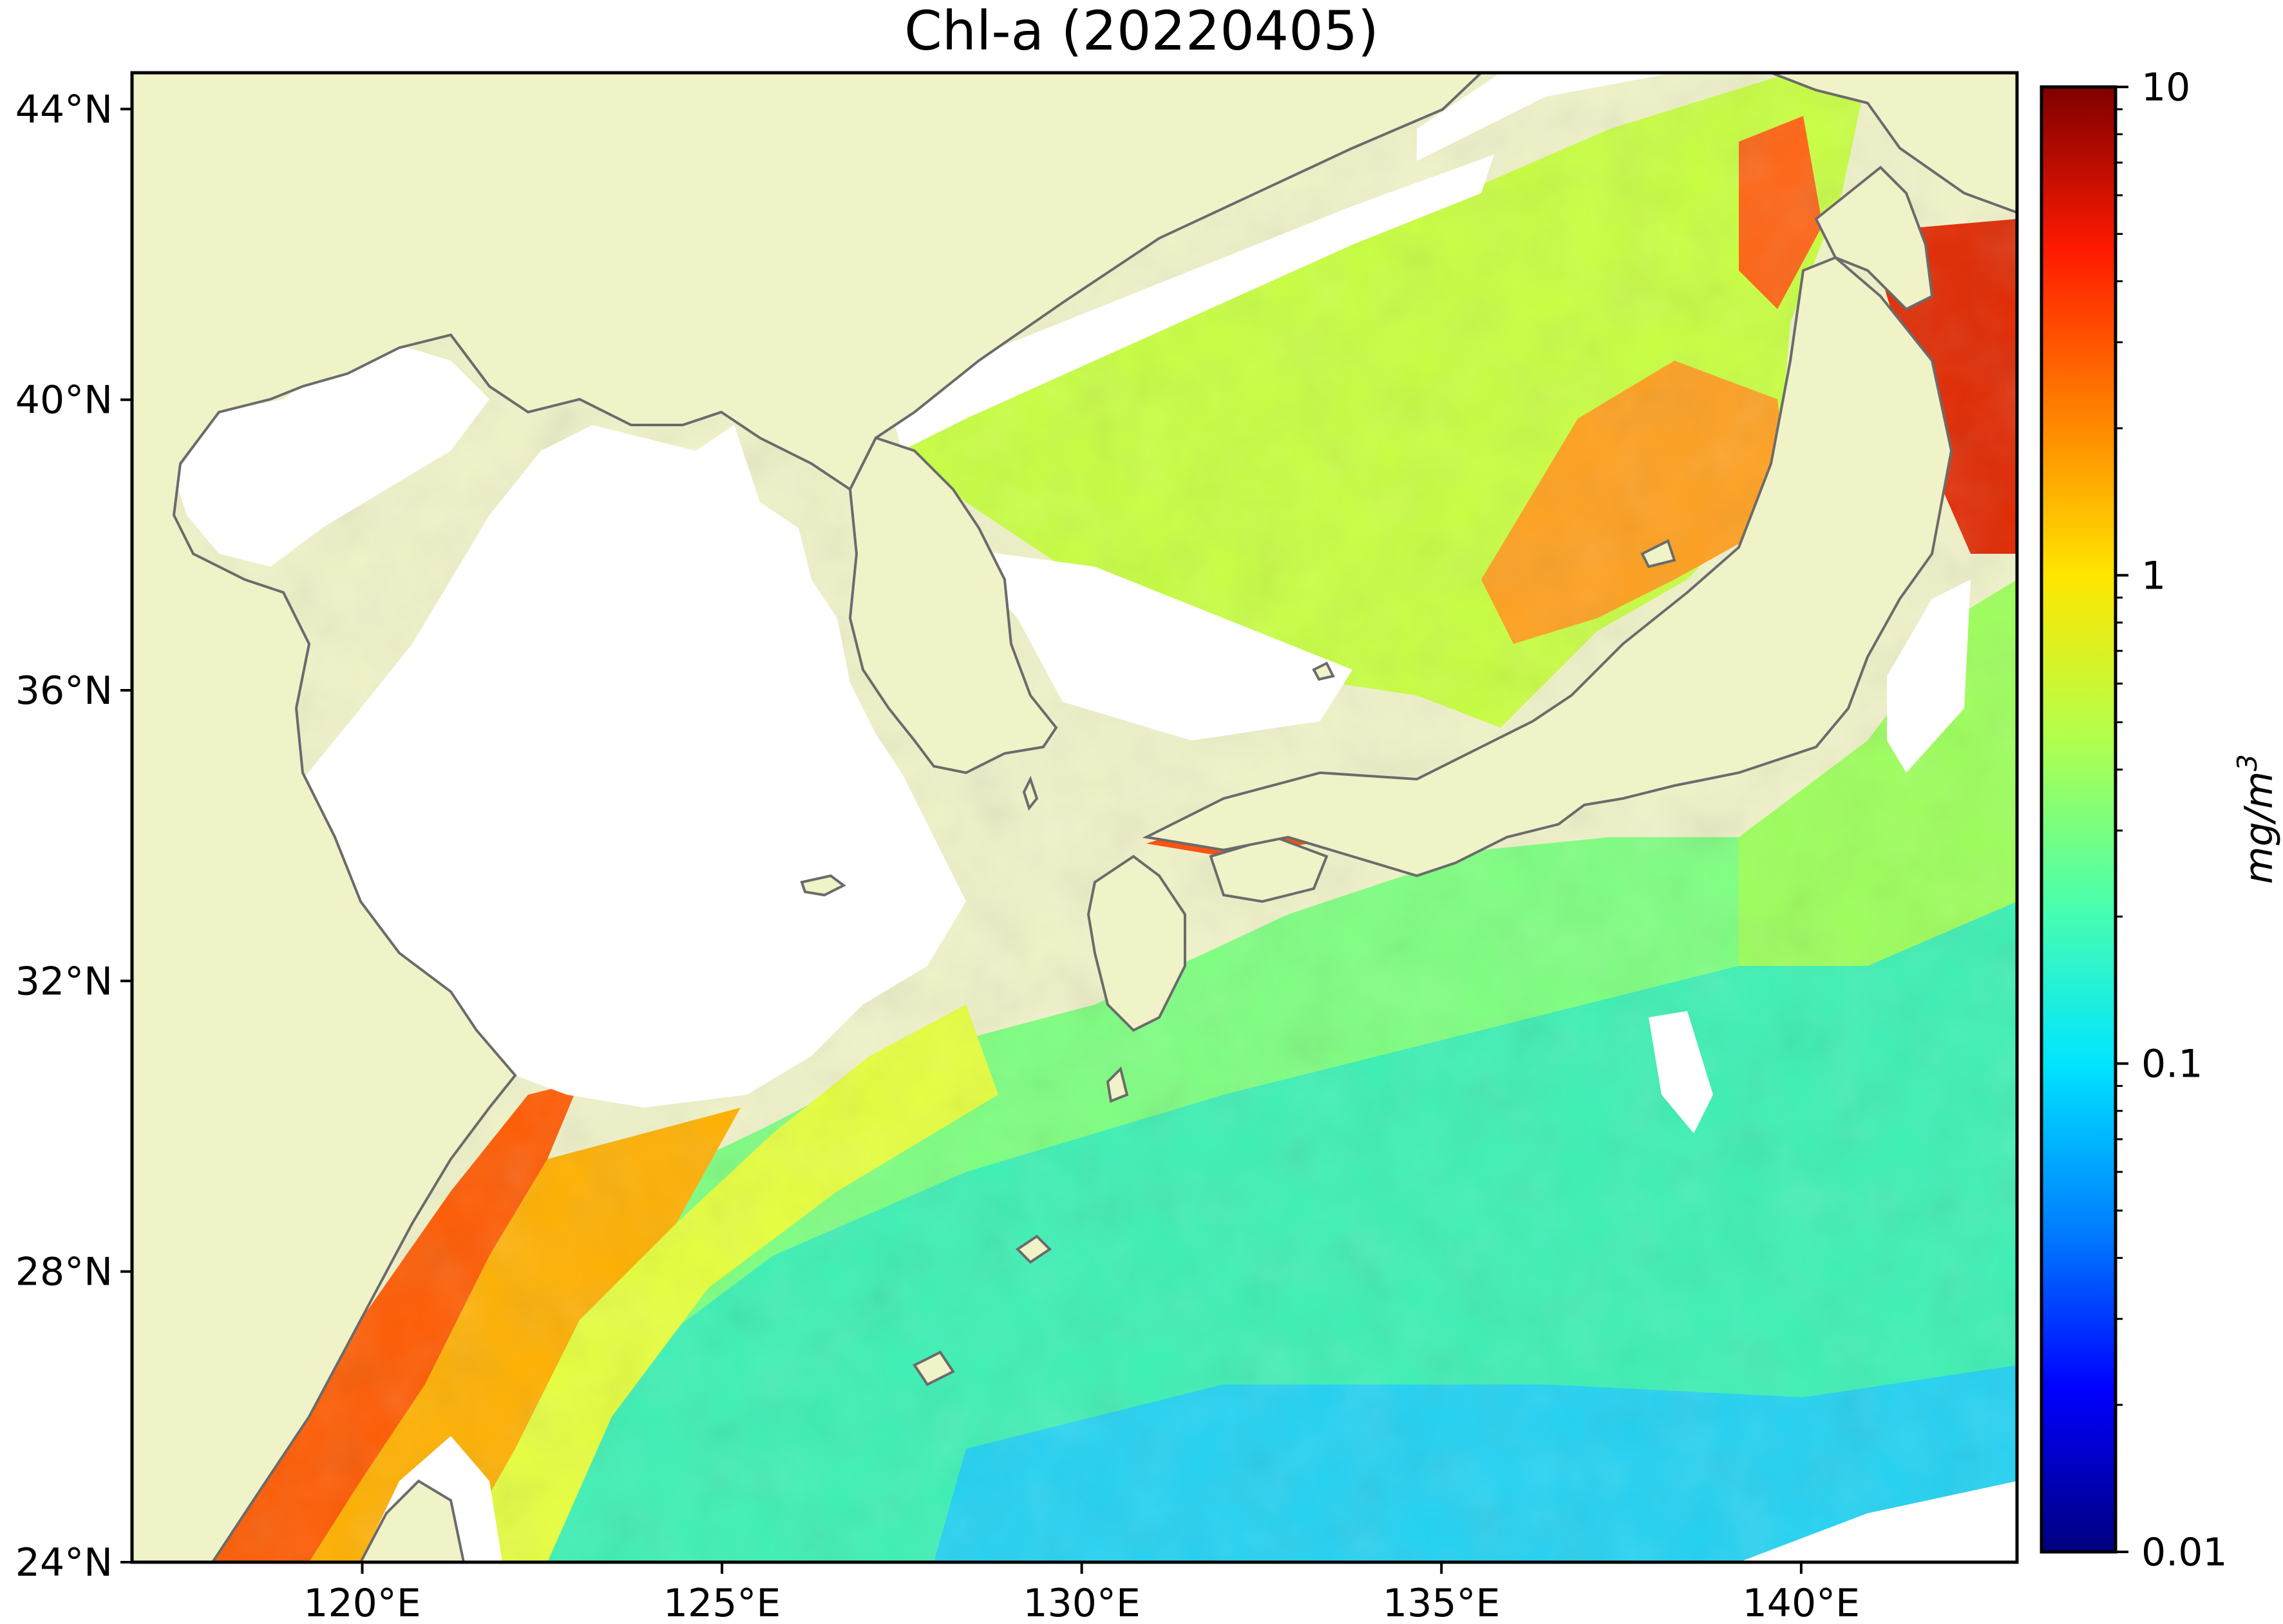  What do you see at coordinates (1658, 554) in the screenshot?
I see `sado-island` at bounding box center [1658, 554].